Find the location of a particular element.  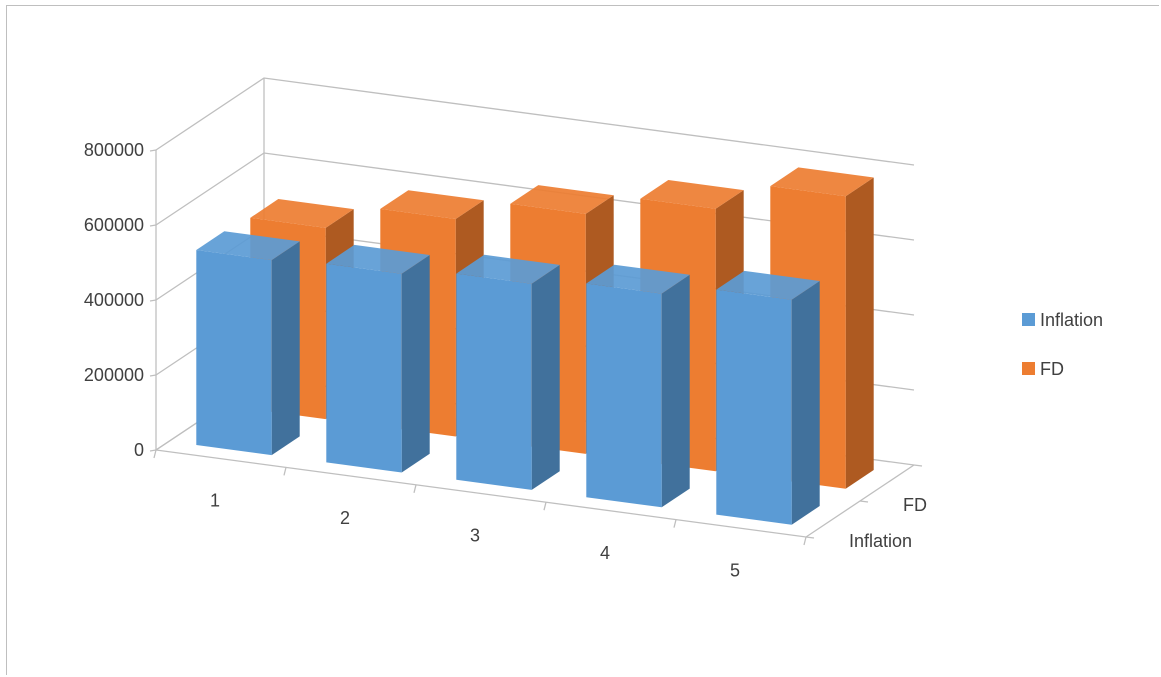

x-tick-label: 4 is located at coordinates (605, 553).